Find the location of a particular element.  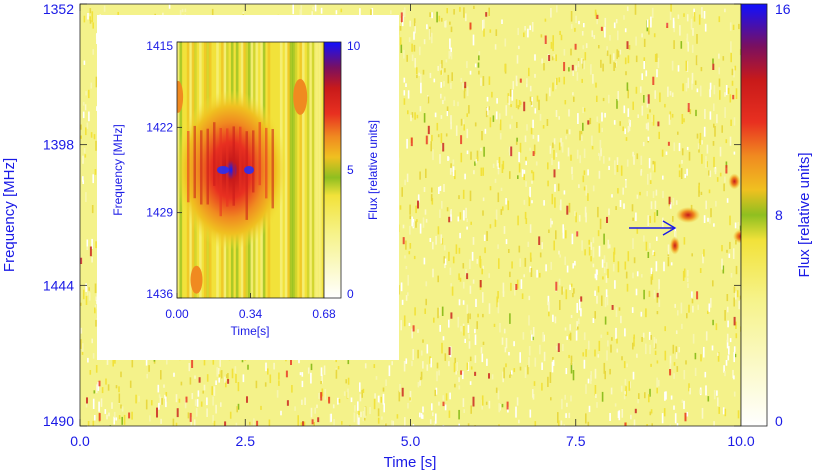

inset-stripe is located at coordinates (294, 170).